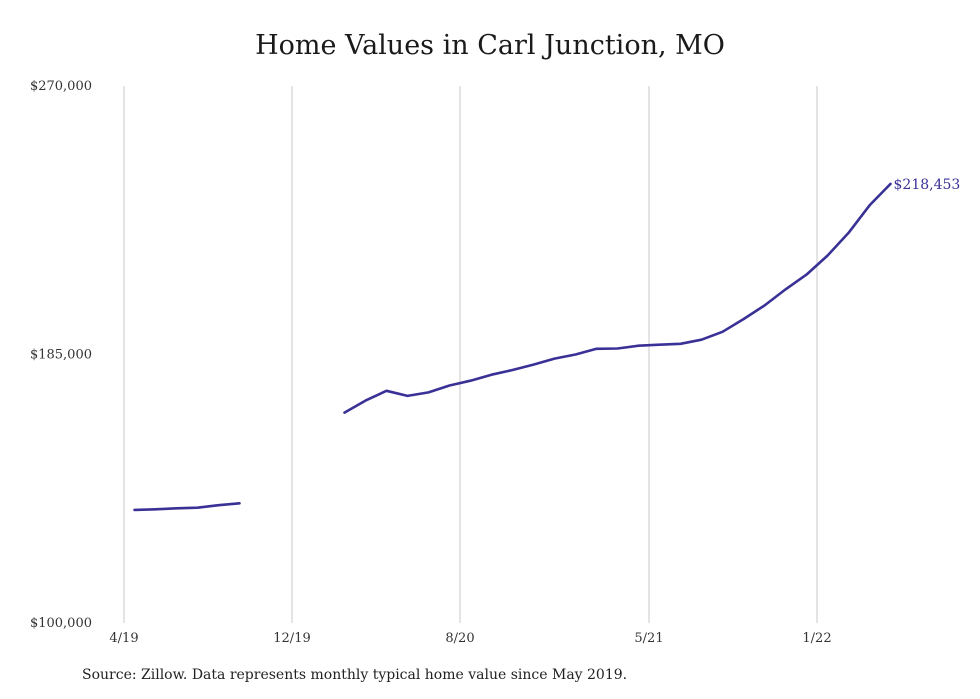  I want to click on x-tick-label-2: 8/20, so click(459, 638).